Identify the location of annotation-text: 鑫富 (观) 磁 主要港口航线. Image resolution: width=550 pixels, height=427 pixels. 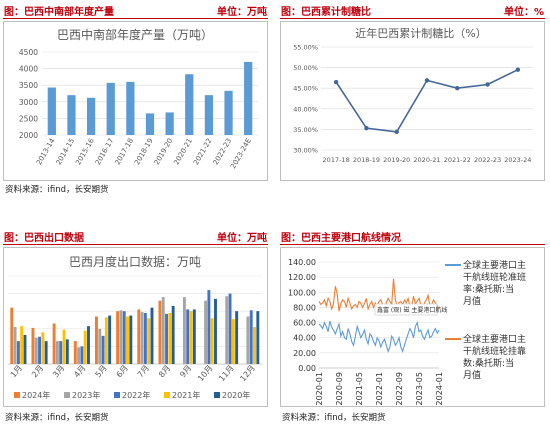
(412, 310).